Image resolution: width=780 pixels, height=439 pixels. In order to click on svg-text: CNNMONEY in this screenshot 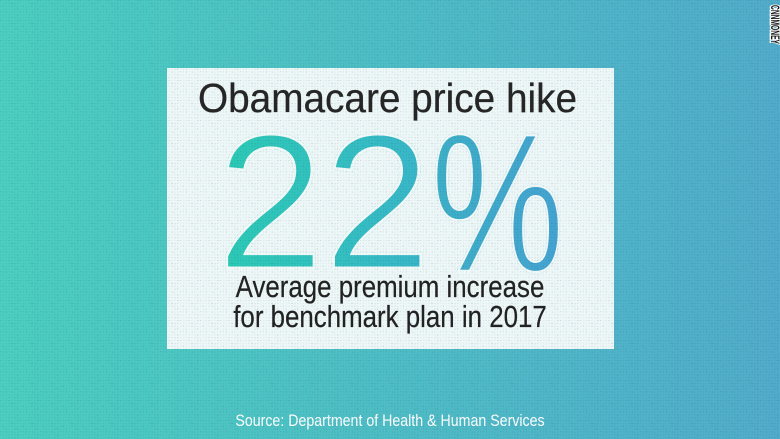, I will do `click(774, 24)`.